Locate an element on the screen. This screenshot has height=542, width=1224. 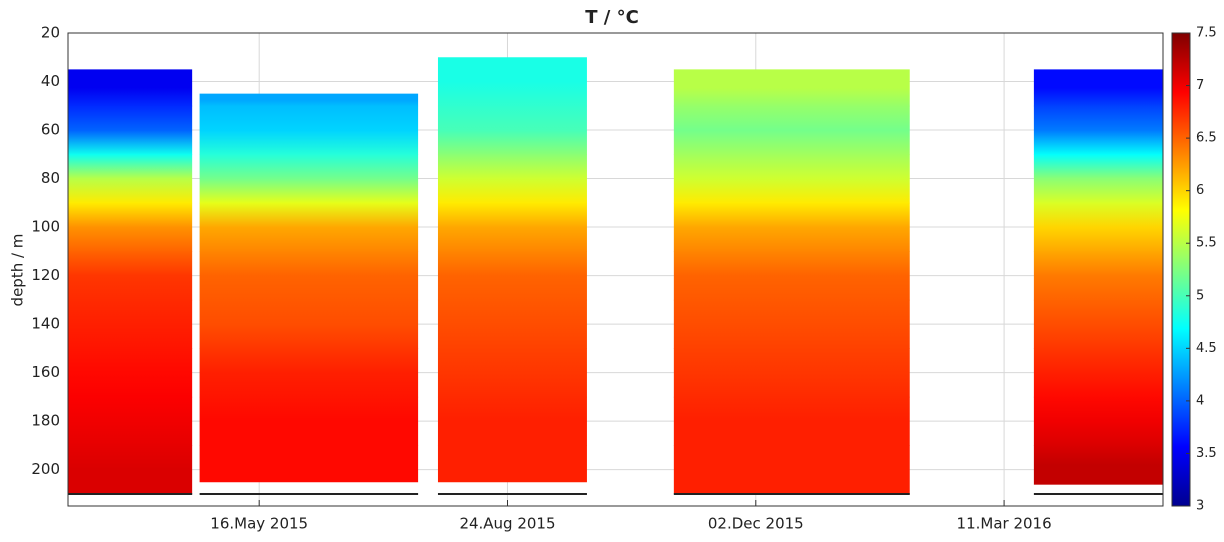
x-tick-label: 11.Mar 2016 is located at coordinates (1004, 524).